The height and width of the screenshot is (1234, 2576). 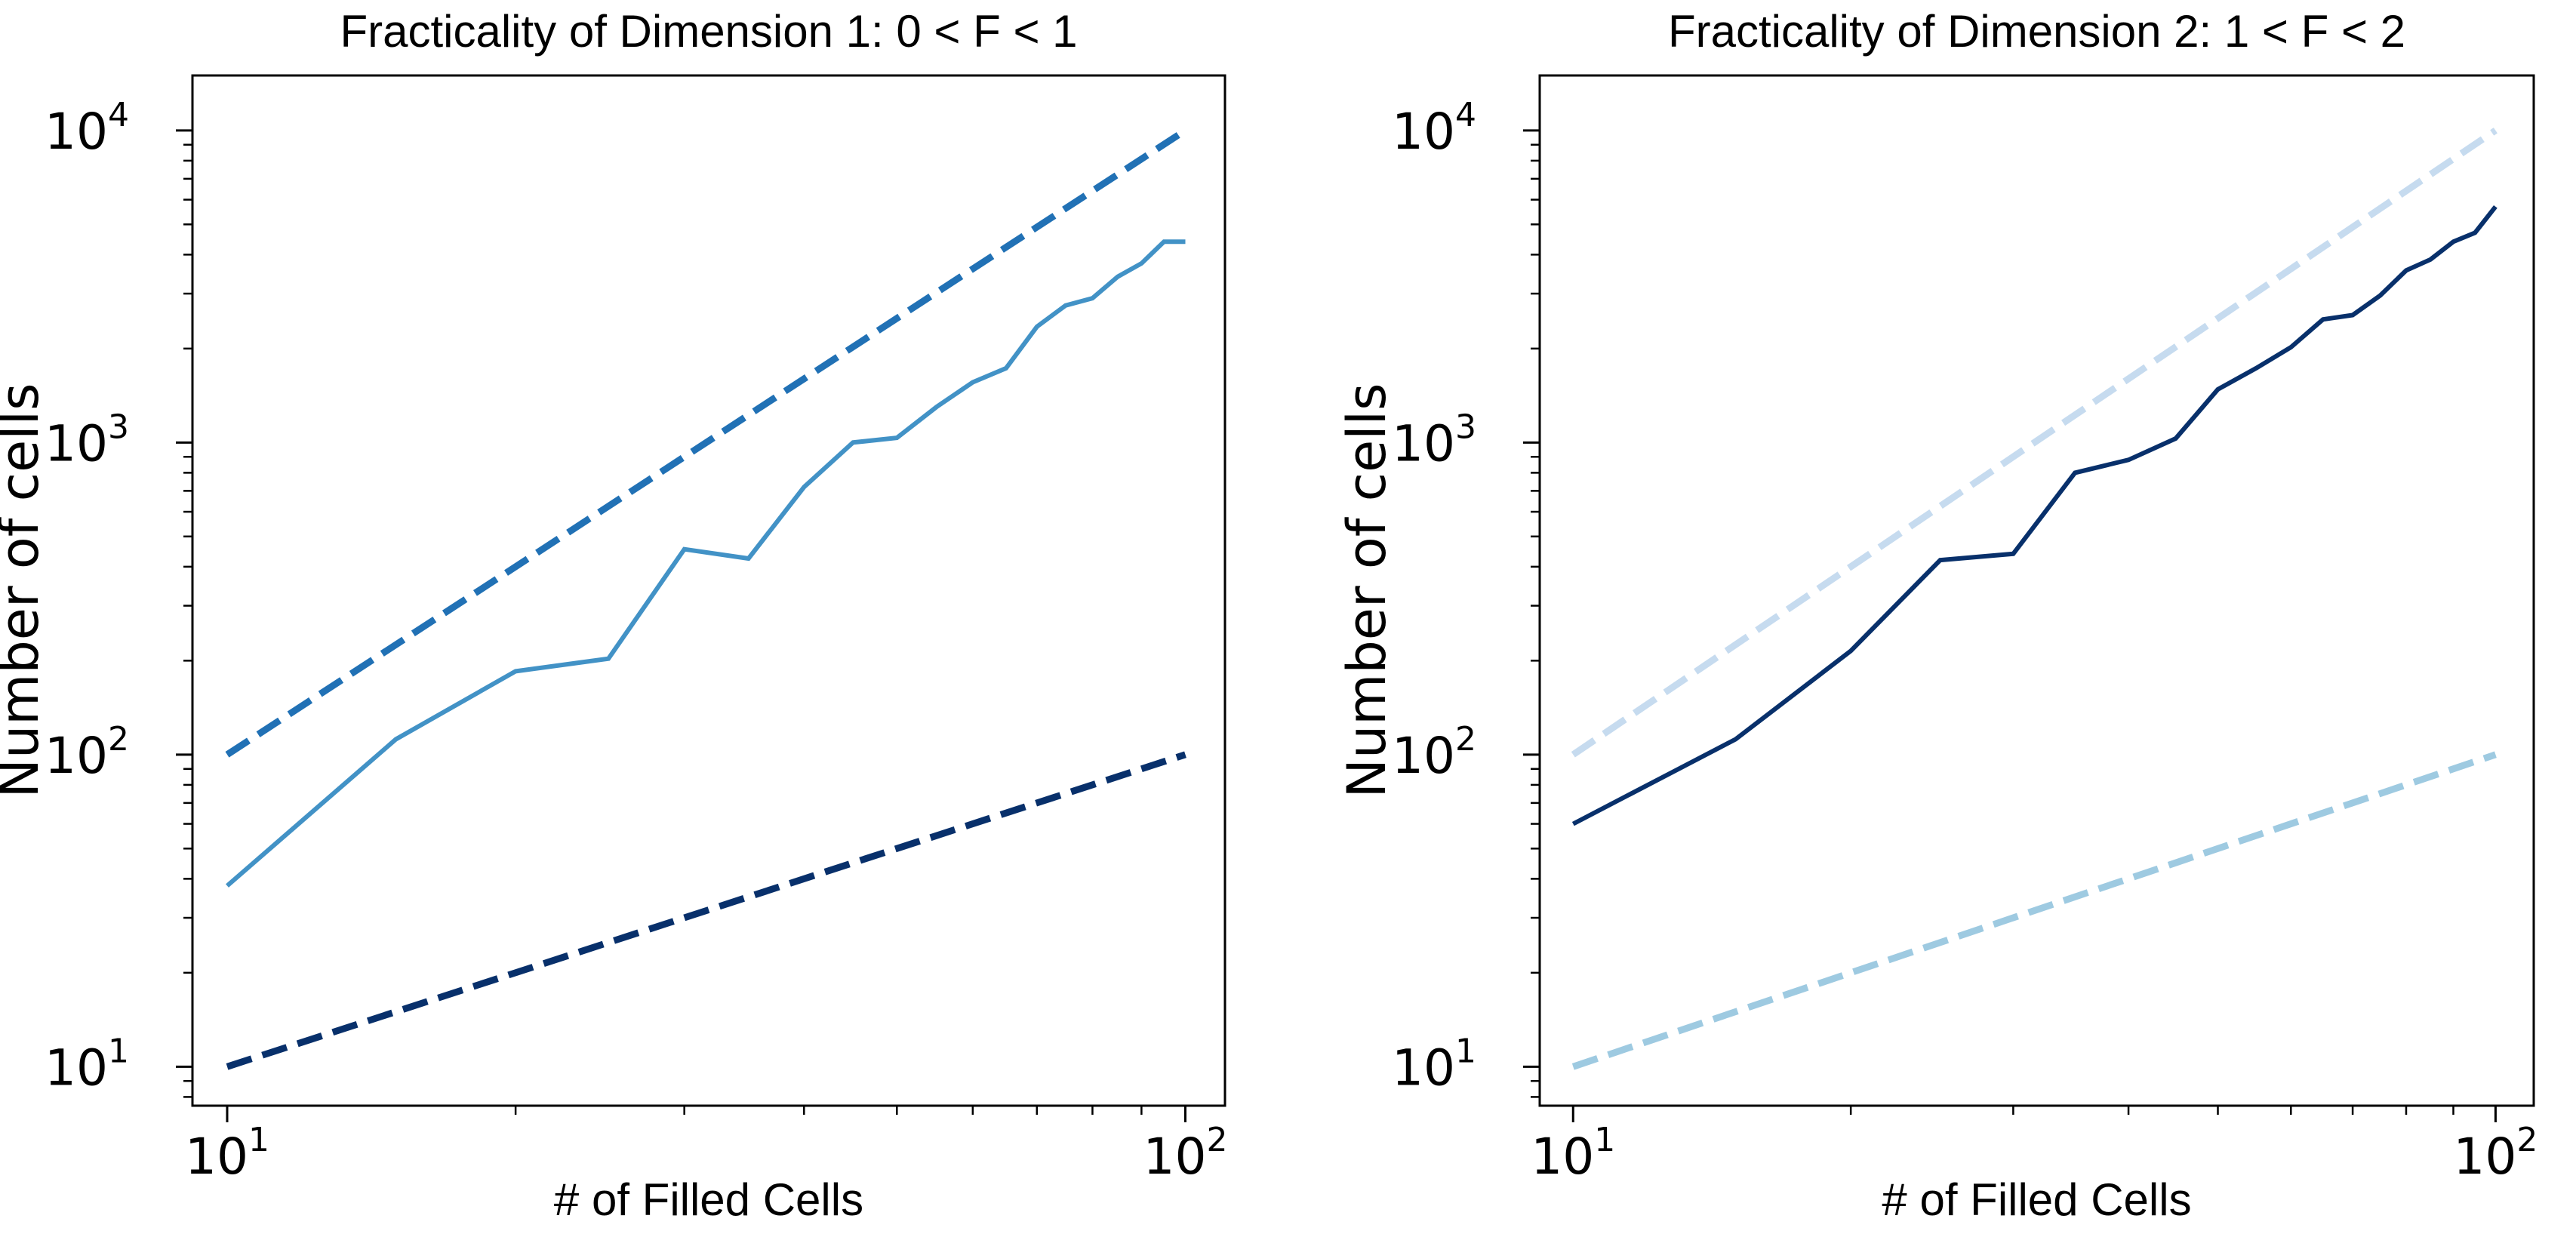 I want to click on chart-title: Fracticality of Dimension 2: 1 < F < 2, so click(x=2036, y=31).